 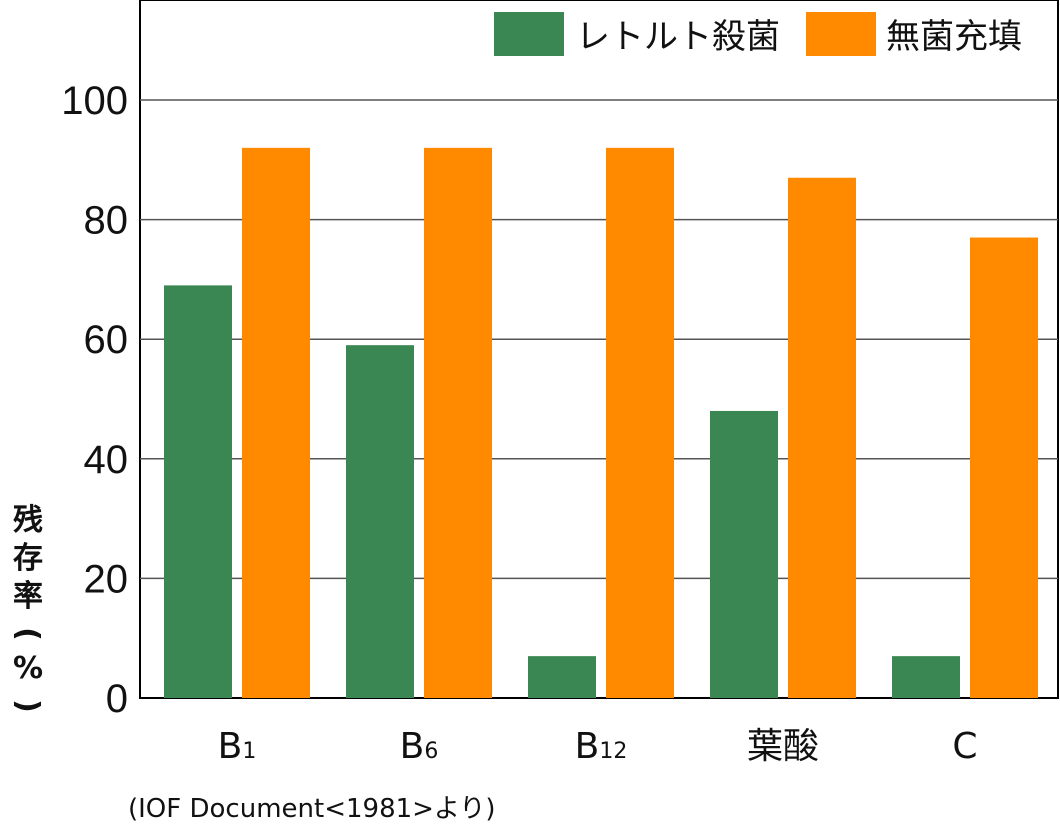 I want to click on y-tick-label: 60, so click(x=106, y=340).